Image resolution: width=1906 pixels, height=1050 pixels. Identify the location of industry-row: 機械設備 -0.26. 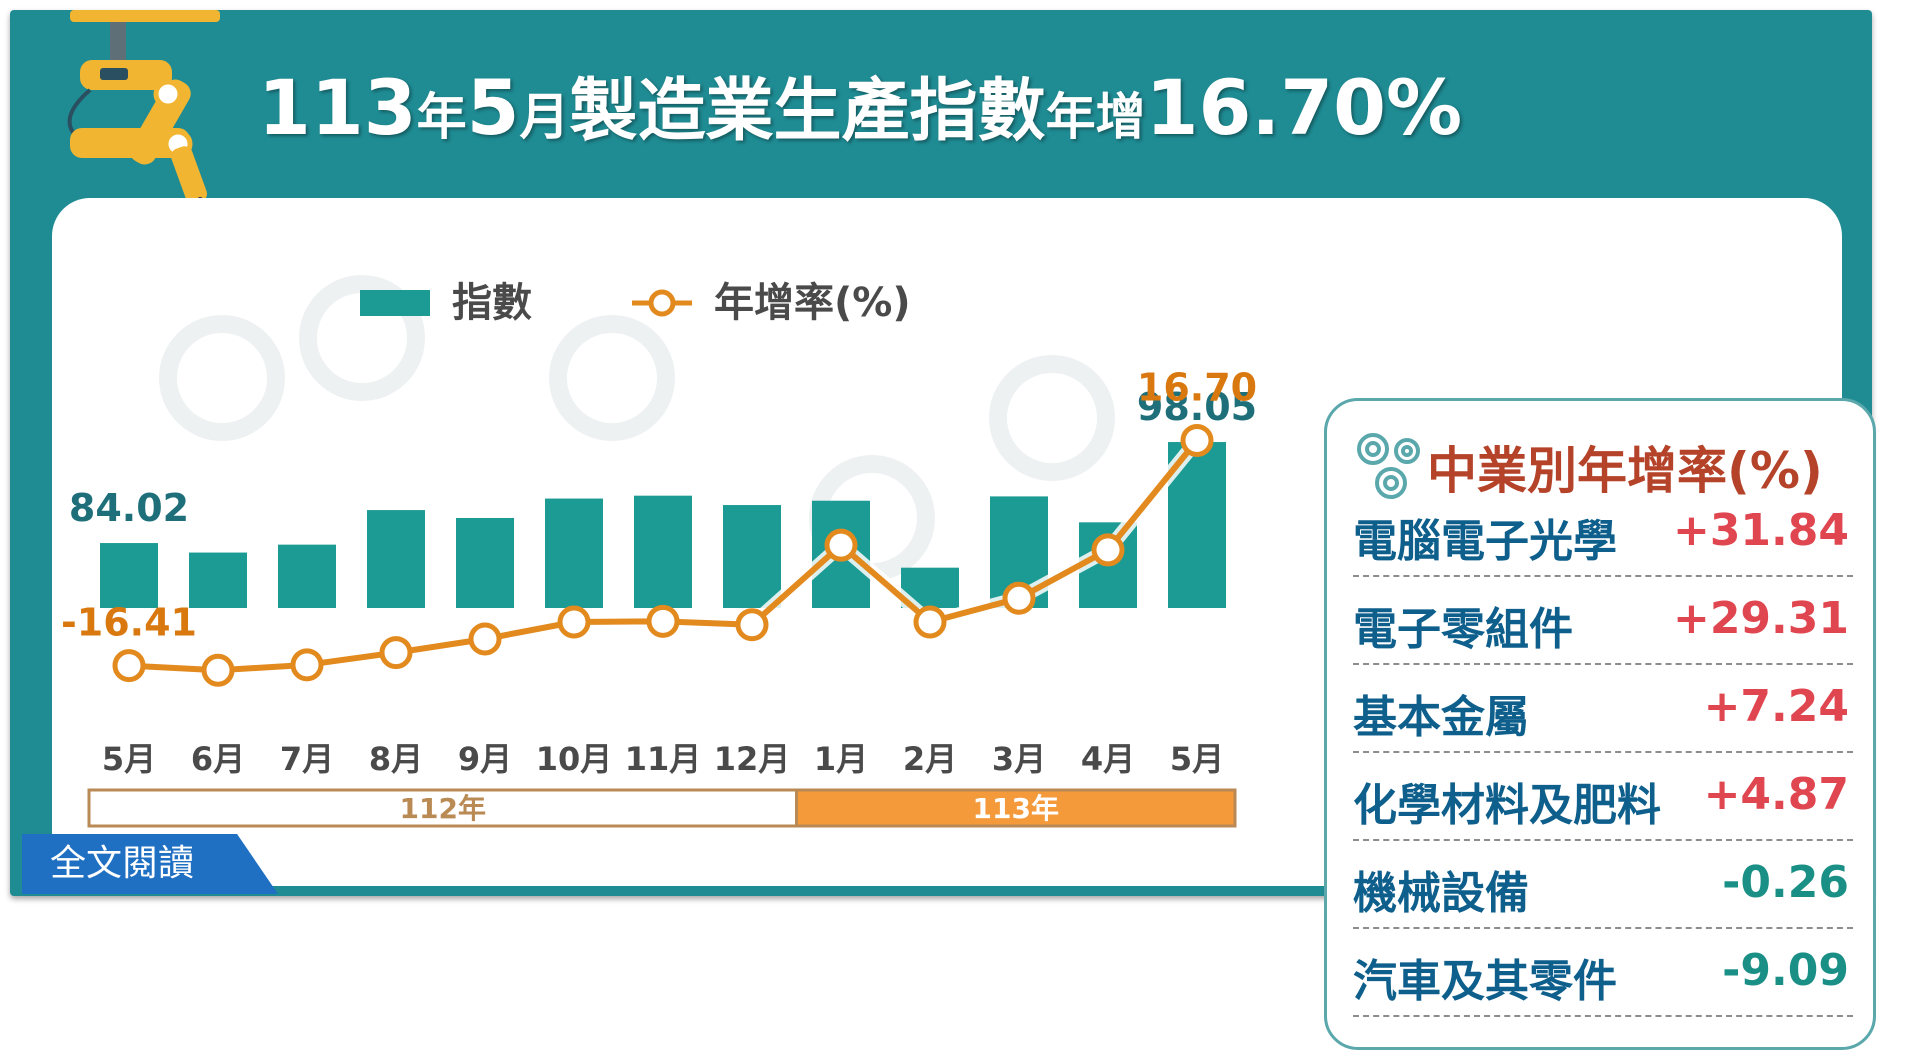
(1603, 885).